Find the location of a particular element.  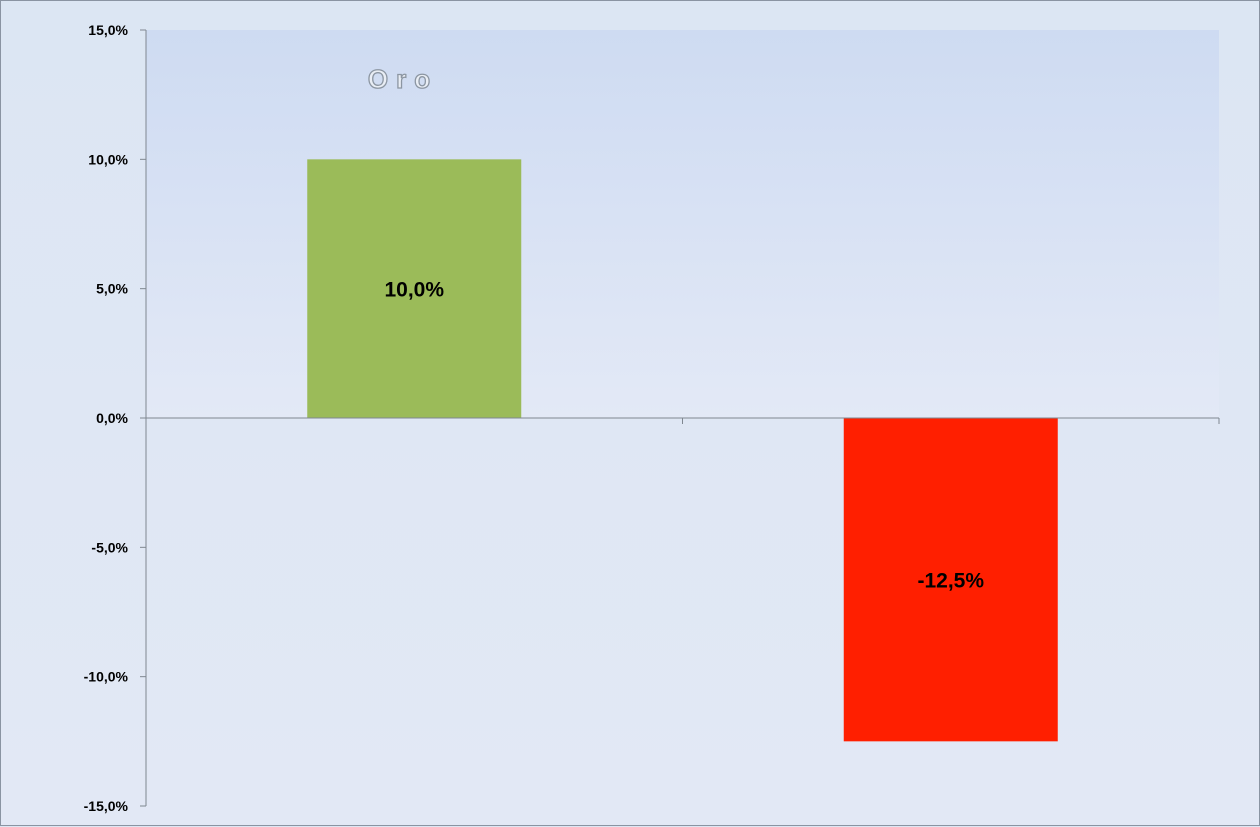

y-tick-label: -5,0% is located at coordinates (109, 547).